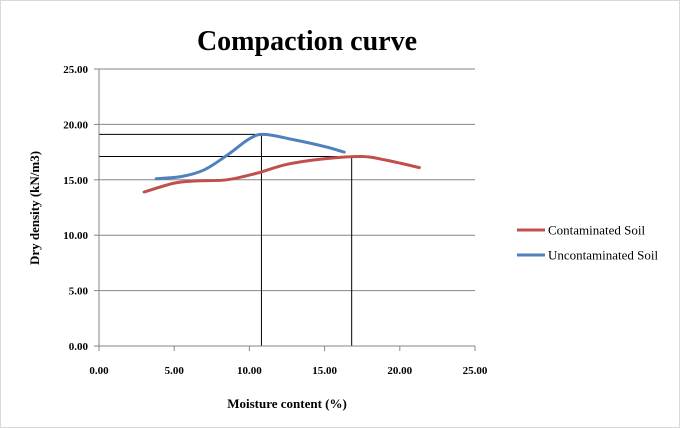 This screenshot has width=680, height=428. Describe the element at coordinates (175, 371) in the screenshot. I see `x-tick-label-1: 5.00` at that location.